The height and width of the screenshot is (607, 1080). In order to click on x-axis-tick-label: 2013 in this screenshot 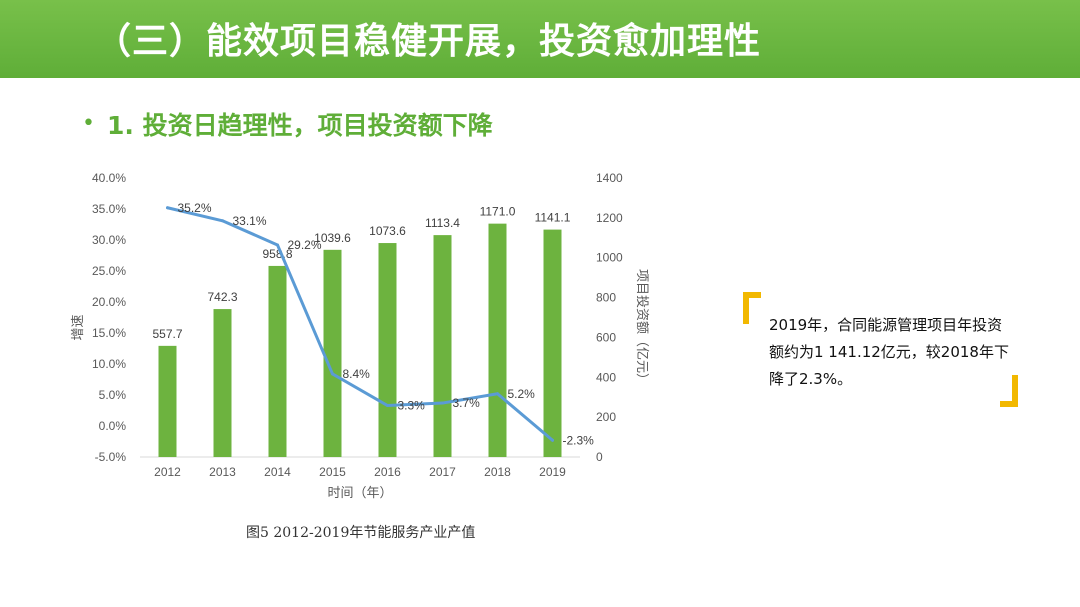, I will do `click(222, 472)`.